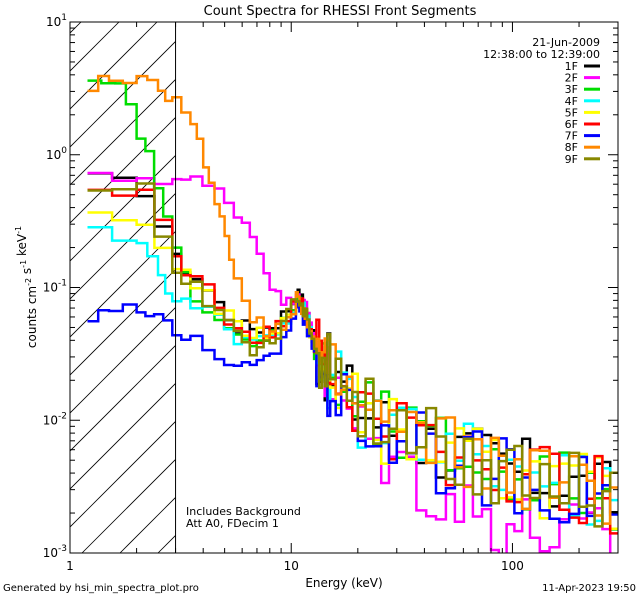  Describe the element at coordinates (243, 511) in the screenshot. I see `annotation-line: Includes Background` at that location.